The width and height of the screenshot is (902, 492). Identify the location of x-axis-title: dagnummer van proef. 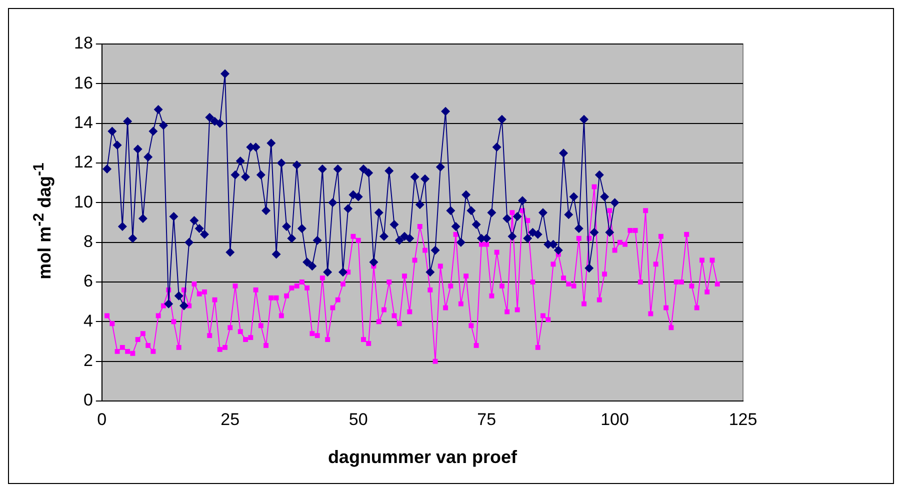
(423, 457).